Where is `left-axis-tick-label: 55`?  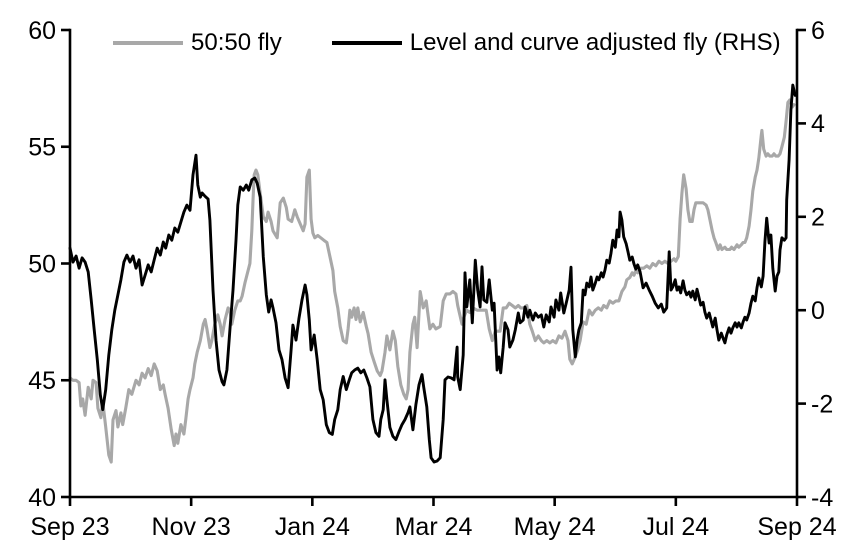 left-axis-tick-label: 55 is located at coordinates (42, 148).